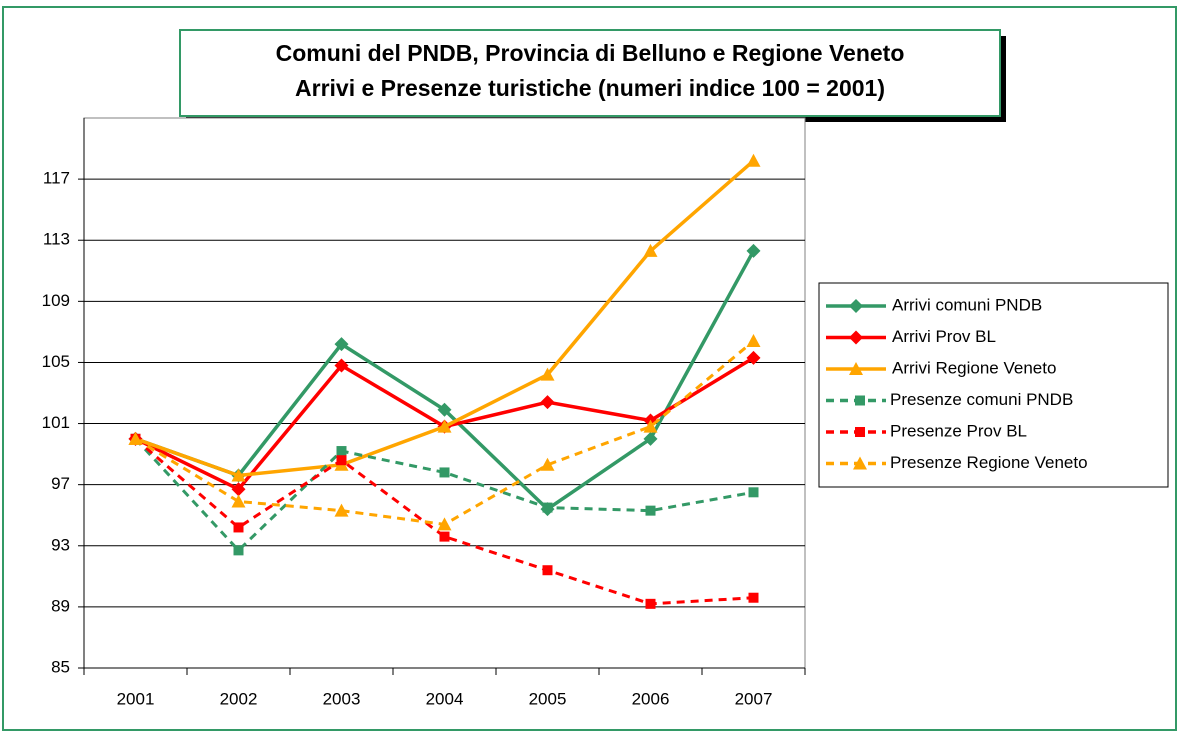  I want to click on y-tick-label: 97, so click(60, 483).